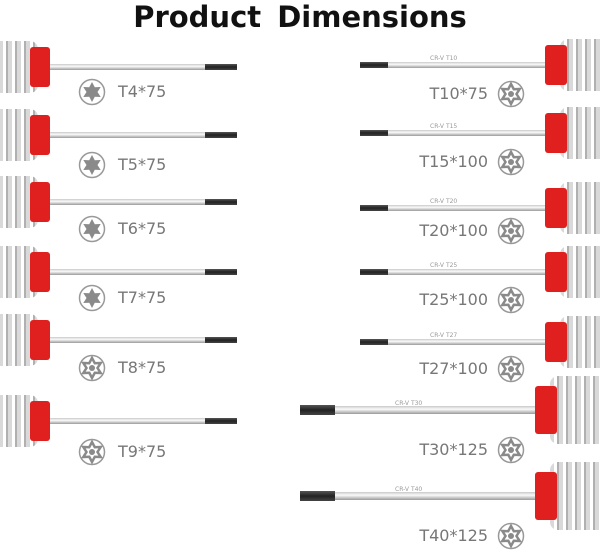  I want to click on size-label: T8*75, so click(142, 367).